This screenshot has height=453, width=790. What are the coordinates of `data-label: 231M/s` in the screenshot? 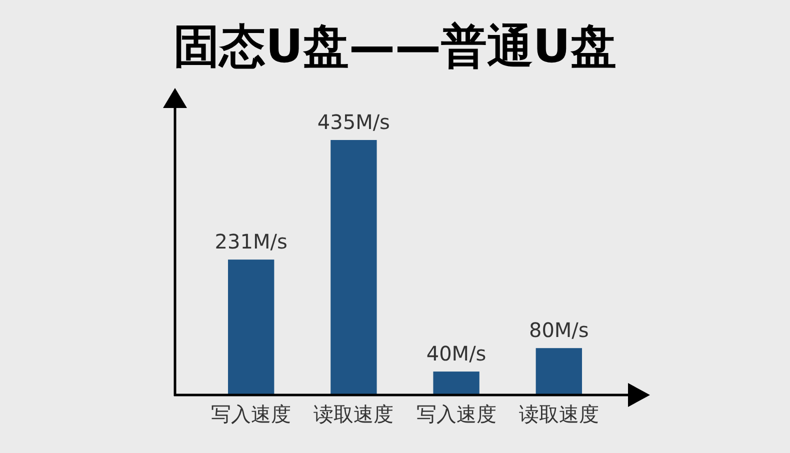 It's located at (251, 242).